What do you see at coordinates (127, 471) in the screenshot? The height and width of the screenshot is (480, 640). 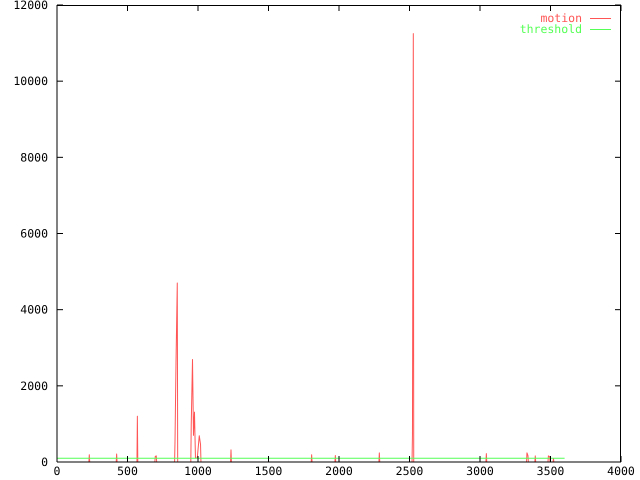 I see `x-tick-label: 500` at bounding box center [127, 471].